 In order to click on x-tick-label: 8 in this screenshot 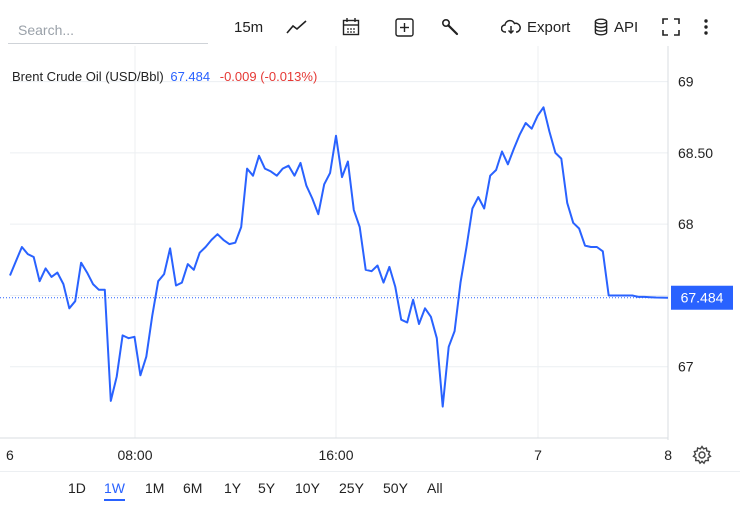, I will do `click(668, 455)`.